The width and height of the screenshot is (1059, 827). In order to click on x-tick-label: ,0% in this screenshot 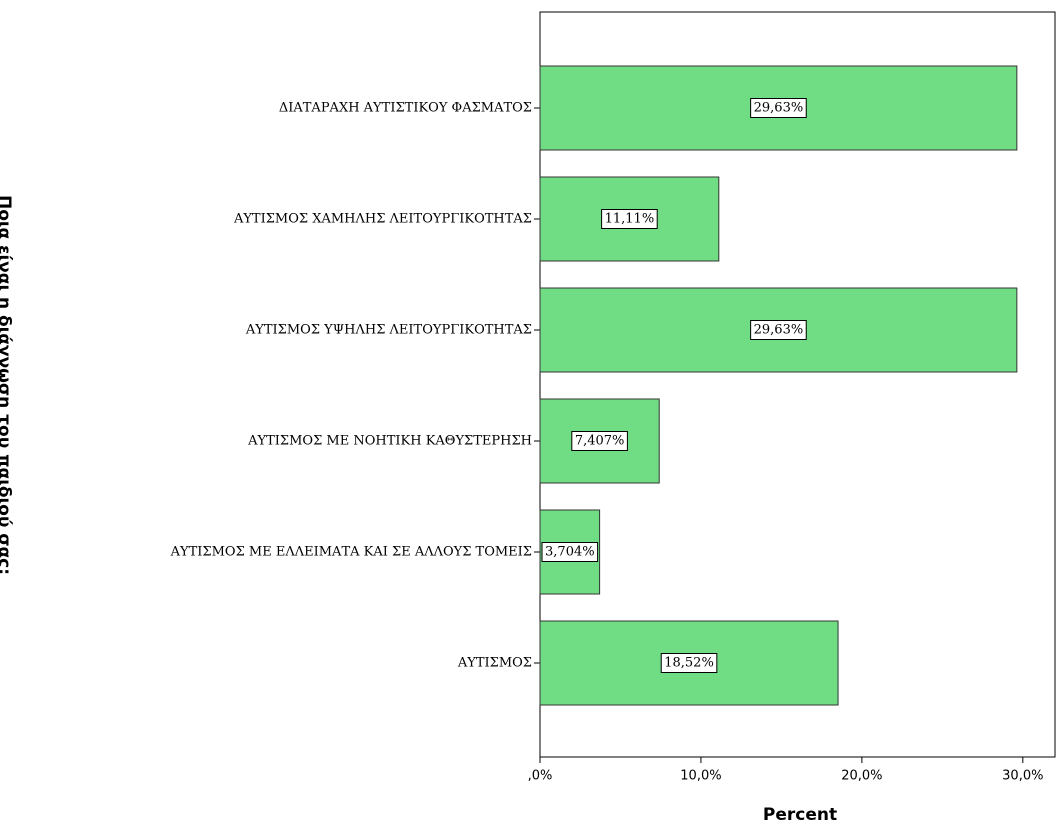, I will do `click(540, 776)`.